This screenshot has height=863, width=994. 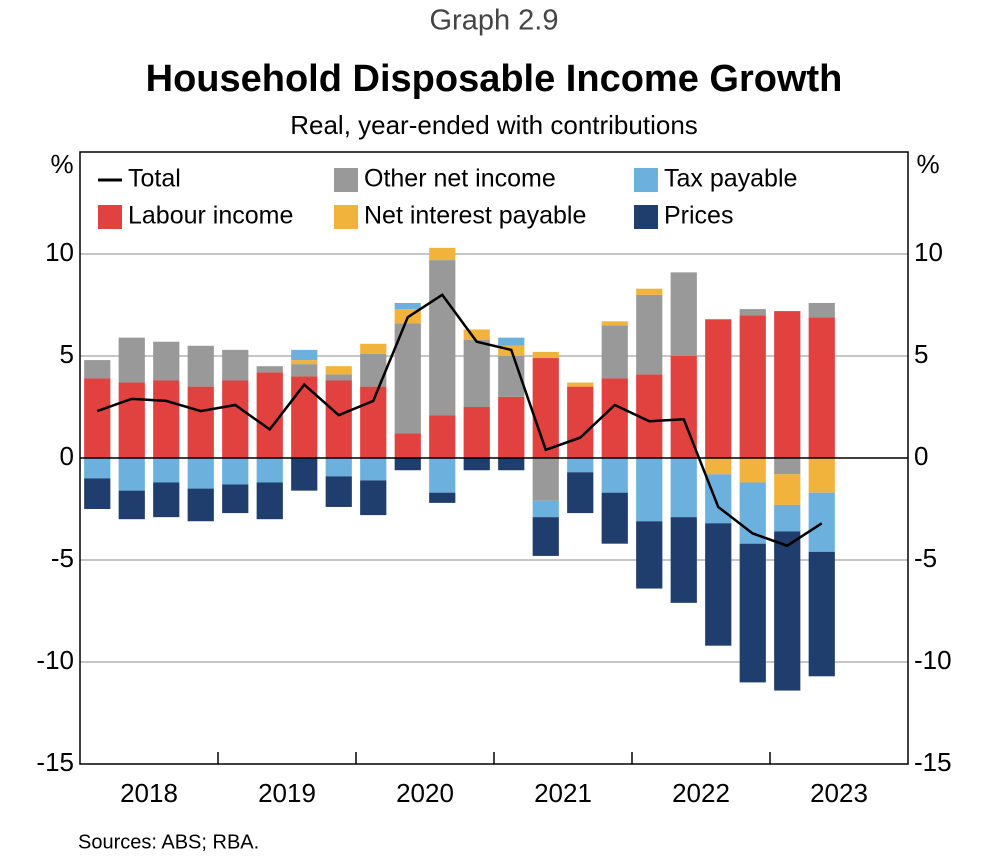 What do you see at coordinates (67, 354) in the screenshot?
I see `y-tick-label: 5` at bounding box center [67, 354].